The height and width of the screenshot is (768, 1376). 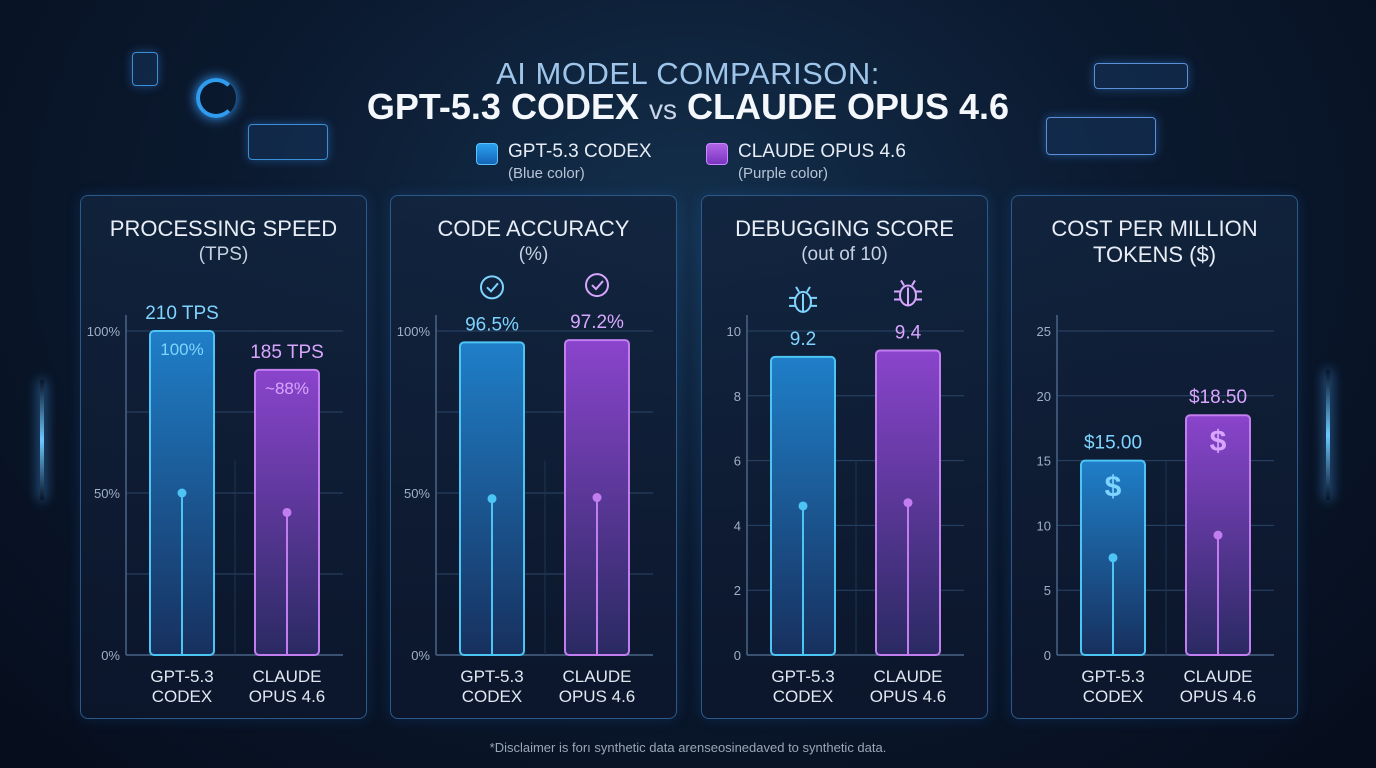 I want to click on value-label: 9.2, so click(x=803, y=339).